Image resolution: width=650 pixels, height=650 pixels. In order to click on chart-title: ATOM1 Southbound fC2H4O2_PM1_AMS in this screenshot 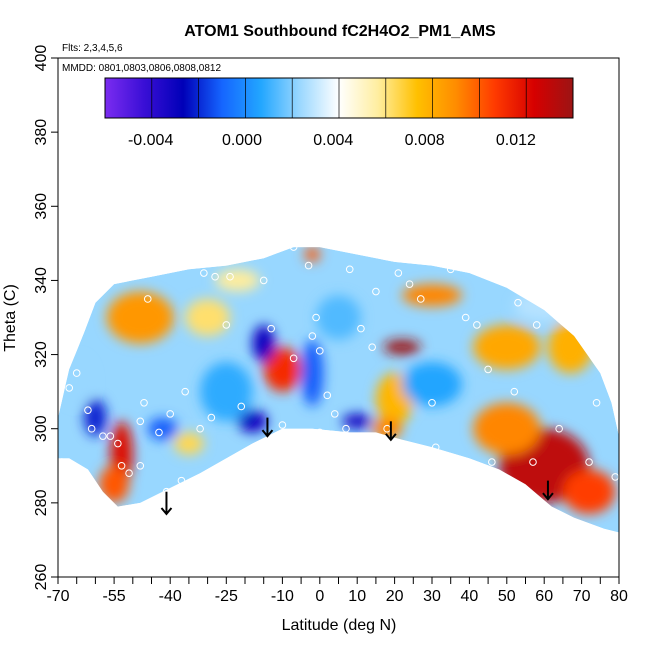, I will do `click(340, 31)`.